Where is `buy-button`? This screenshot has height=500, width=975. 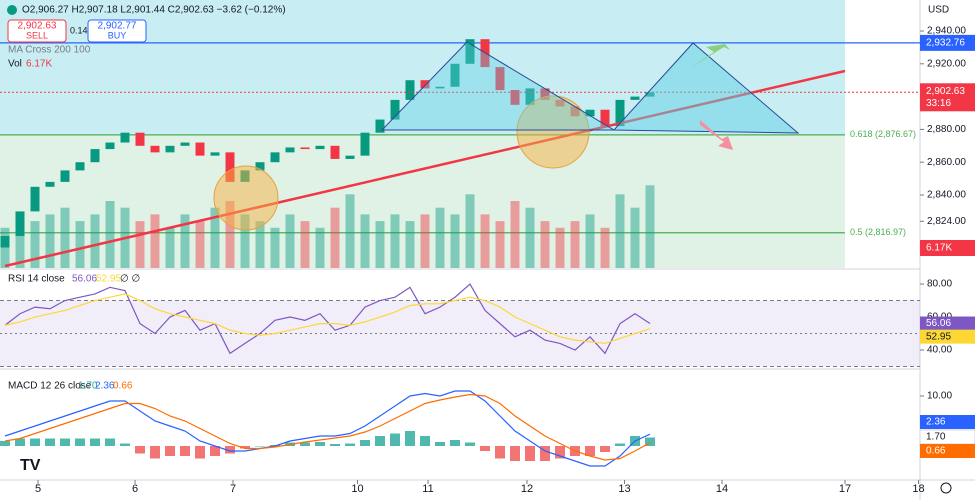
buy-button is located at coordinates (117, 31).